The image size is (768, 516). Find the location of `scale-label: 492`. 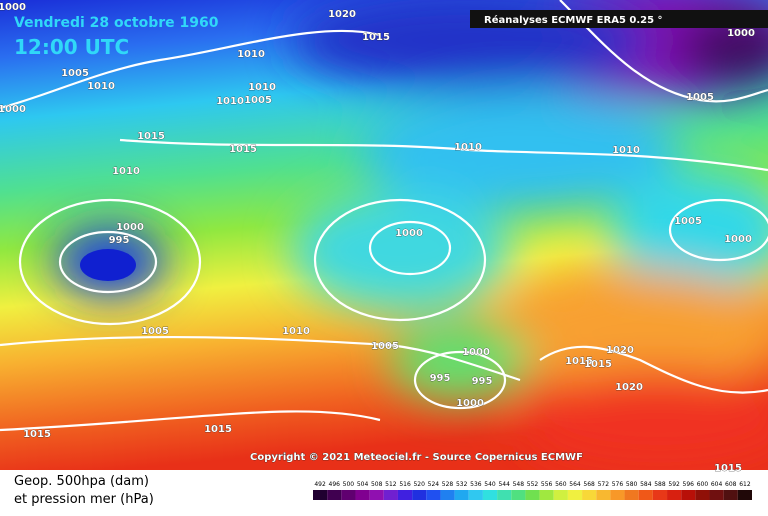

scale-label: 492 is located at coordinates (320, 484).